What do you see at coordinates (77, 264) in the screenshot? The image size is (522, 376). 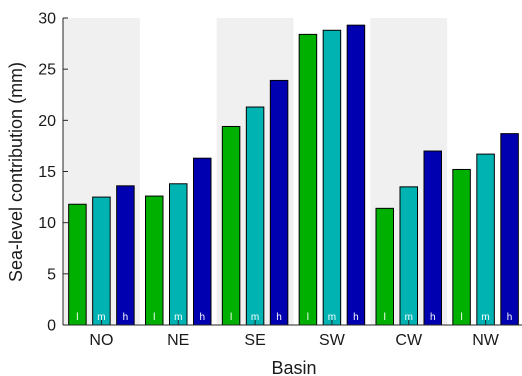 I see `bar-NO-l` at bounding box center [77, 264].